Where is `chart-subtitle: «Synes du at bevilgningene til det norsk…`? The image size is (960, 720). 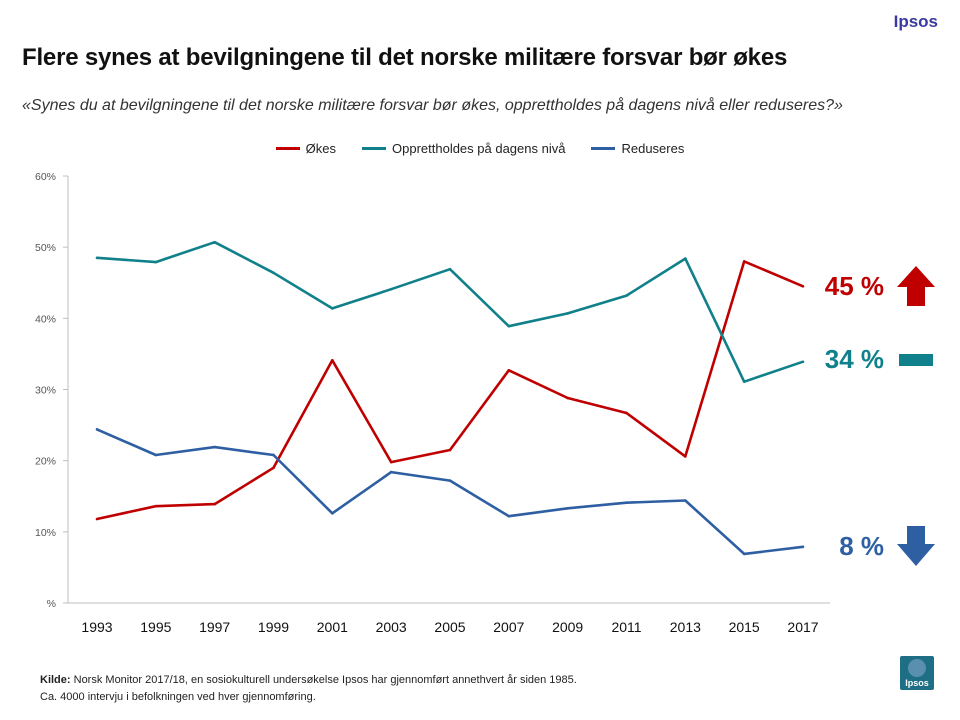 chart-subtitle: «Synes du at bevilgningene til det norsk… is located at coordinates (432, 105).